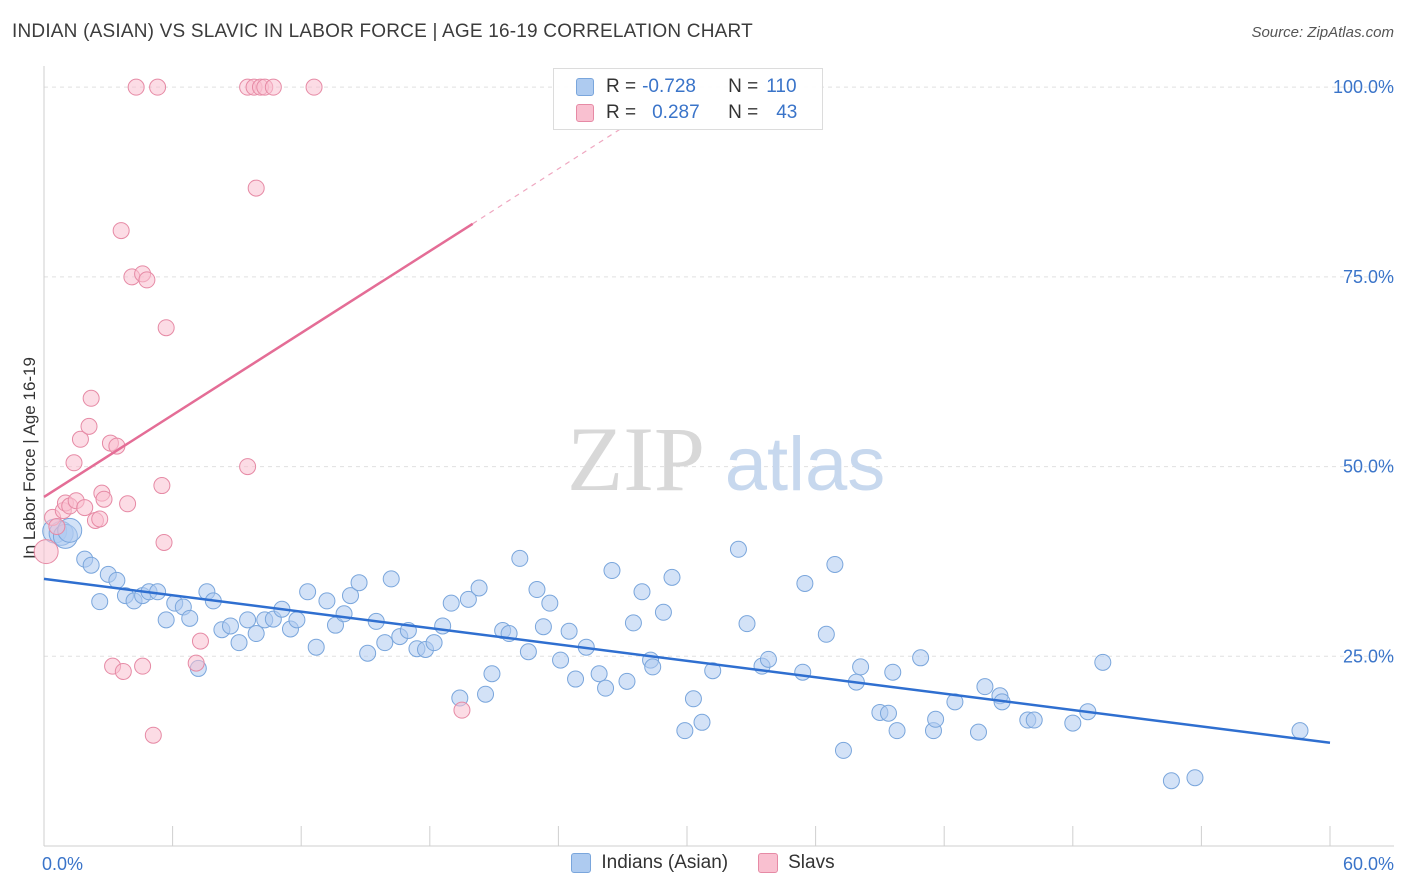 Image resolution: width=1406 pixels, height=892 pixels. I want to click on legend-item-slavs: Slavs, so click(796, 863).